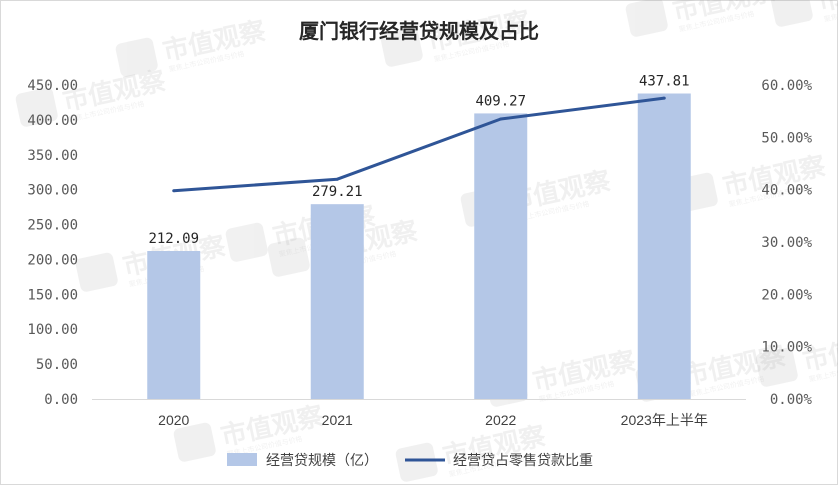 The height and width of the screenshot is (485, 838). I want to click on line-series, so click(419, 144).